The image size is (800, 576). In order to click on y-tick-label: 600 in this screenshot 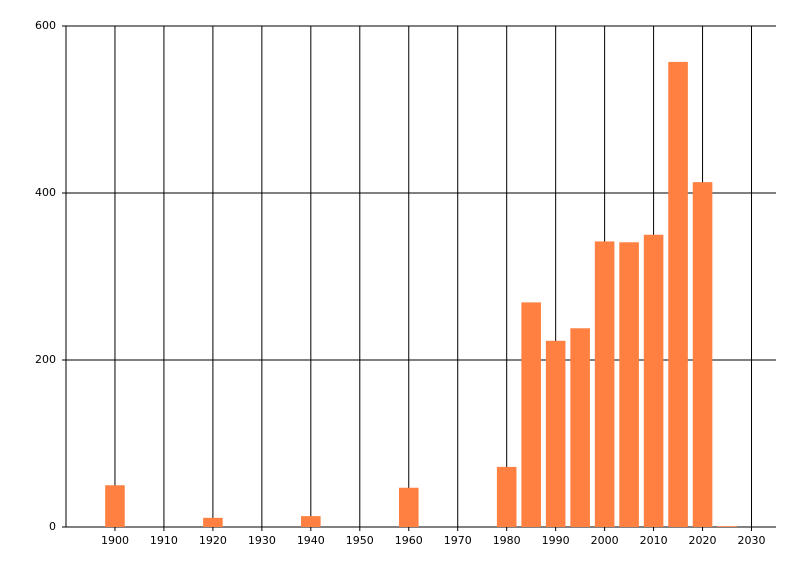, I will do `click(45, 25)`.